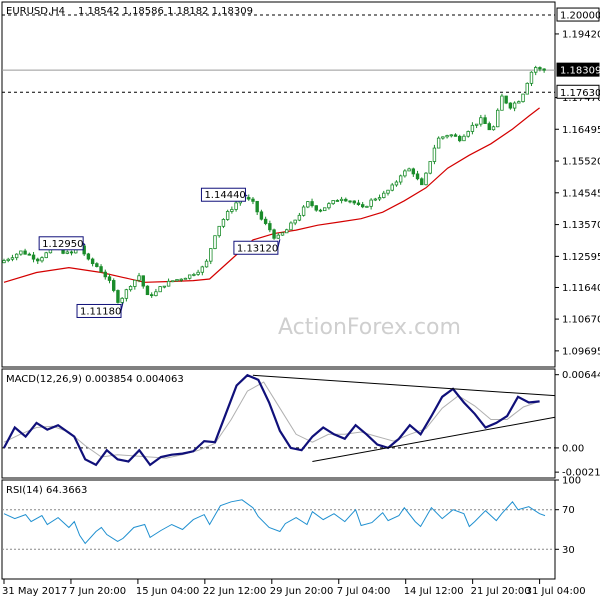 The width and height of the screenshot is (600, 604). I want to click on annotation-text: 1.12950, so click(62, 244).